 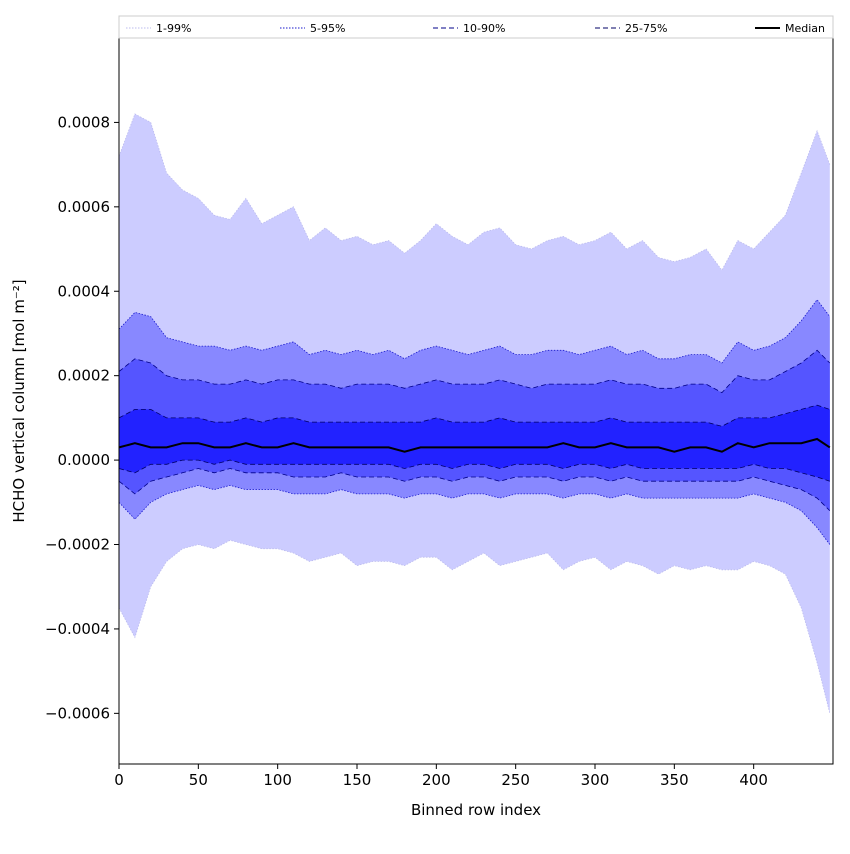 I want to click on legend-label: 10-90%, so click(x=484, y=28).